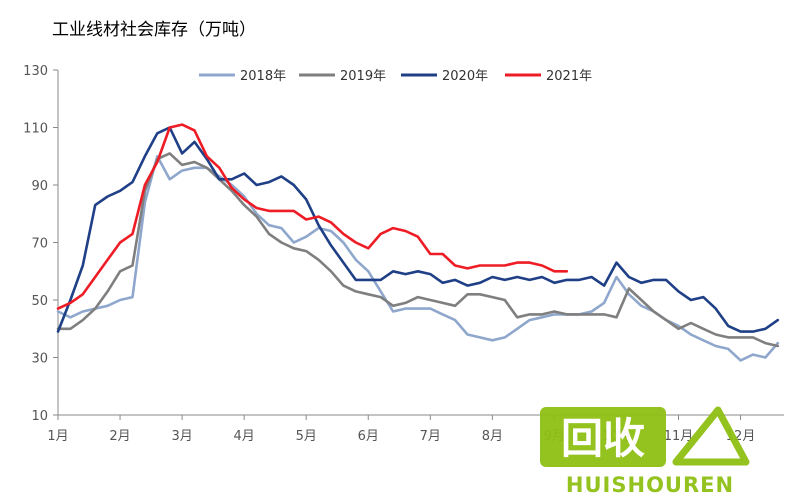 The image size is (800, 500). I want to click on x-tick-label: 3月, so click(181, 436).